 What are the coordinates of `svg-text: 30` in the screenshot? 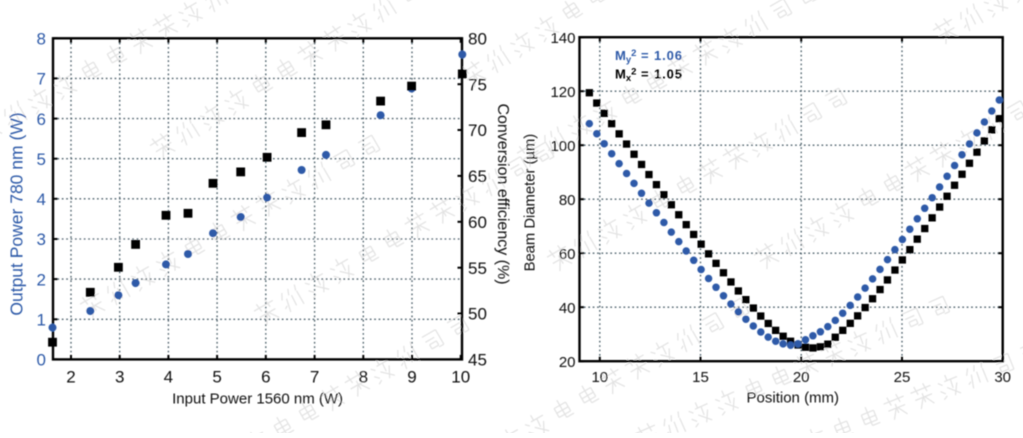 It's located at (1002, 377).